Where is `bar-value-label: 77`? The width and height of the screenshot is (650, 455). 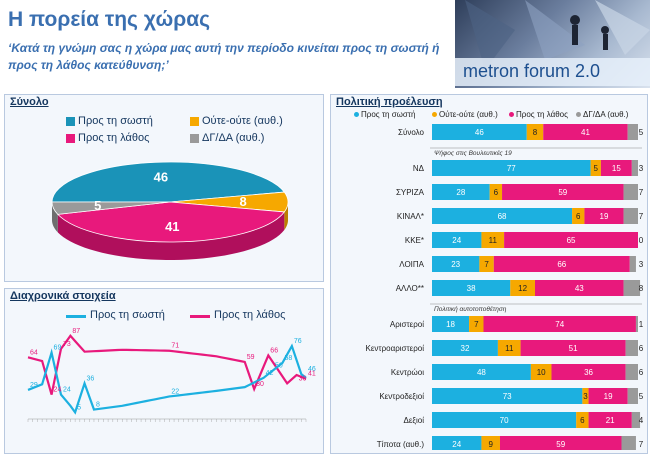 bar-value-label: 77 is located at coordinates (511, 168).